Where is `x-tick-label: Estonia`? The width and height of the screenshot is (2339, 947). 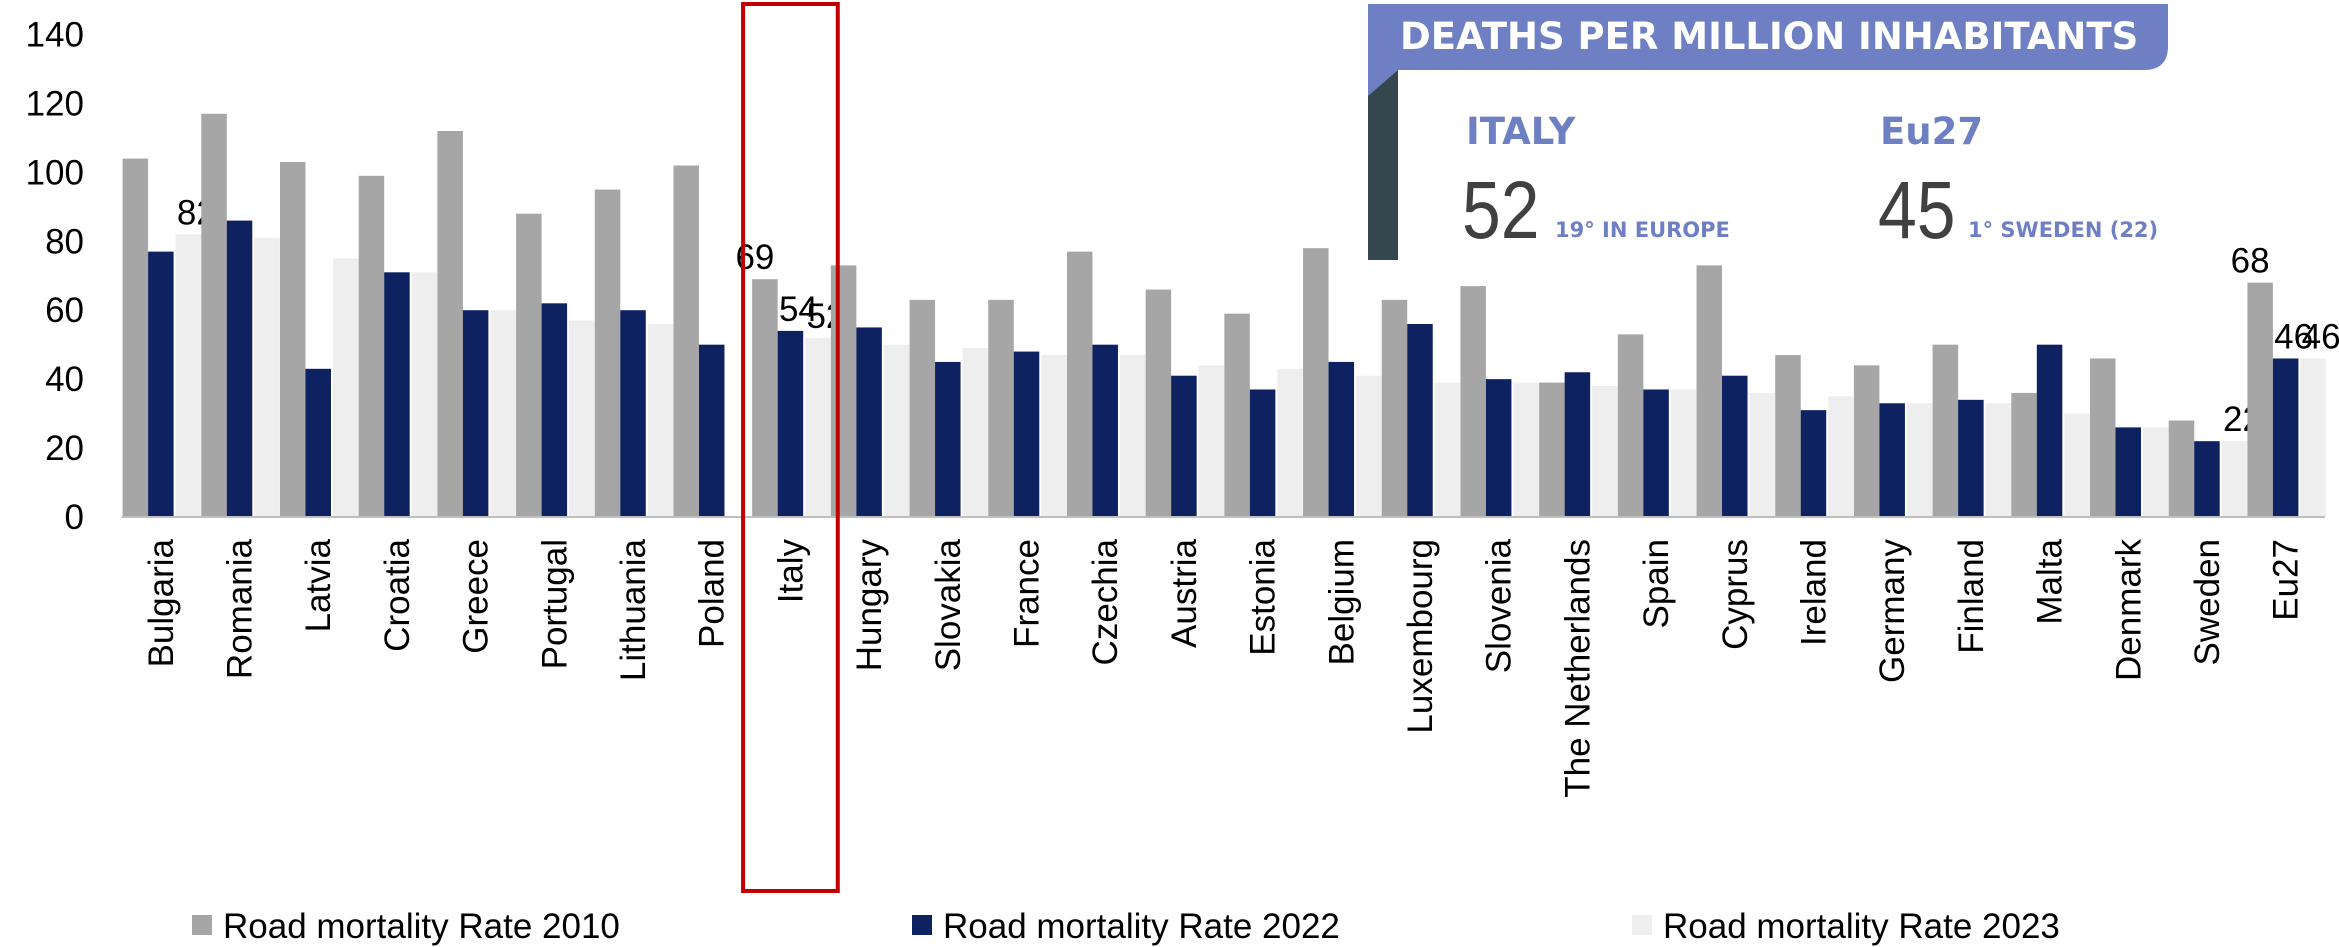
x-tick-label: Estonia is located at coordinates (1263, 596).